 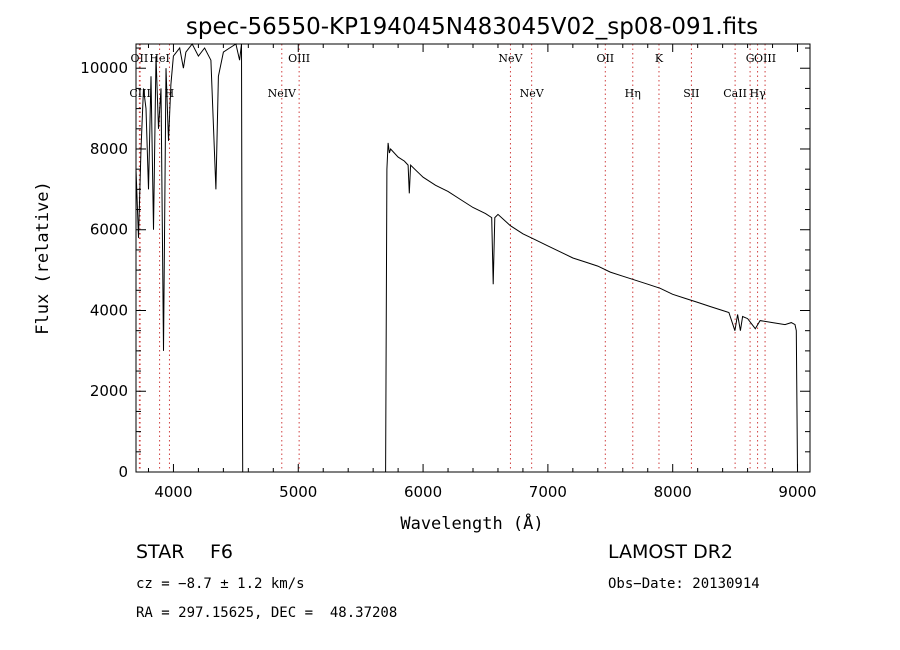 What do you see at coordinates (109, 391) in the screenshot?
I see `y-tick-label: 2000` at bounding box center [109, 391].